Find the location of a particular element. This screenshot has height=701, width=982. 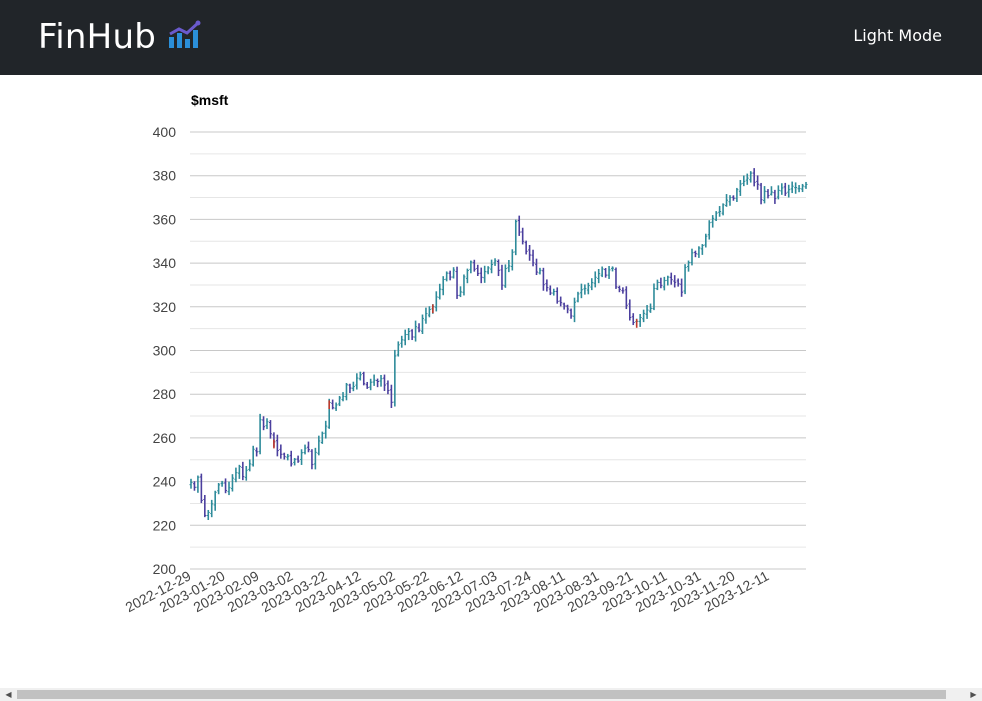

y-tick-label: 400 is located at coordinates (165, 132).